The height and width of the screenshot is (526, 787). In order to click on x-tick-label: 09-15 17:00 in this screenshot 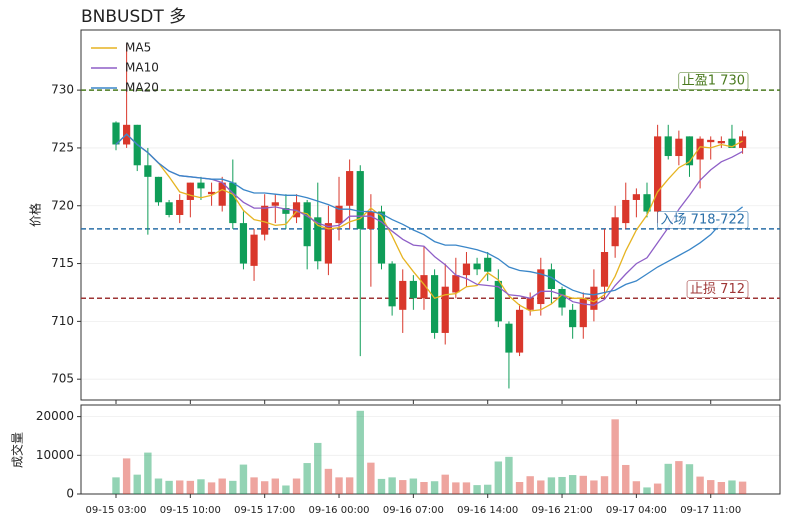, I will do `click(264, 510)`.